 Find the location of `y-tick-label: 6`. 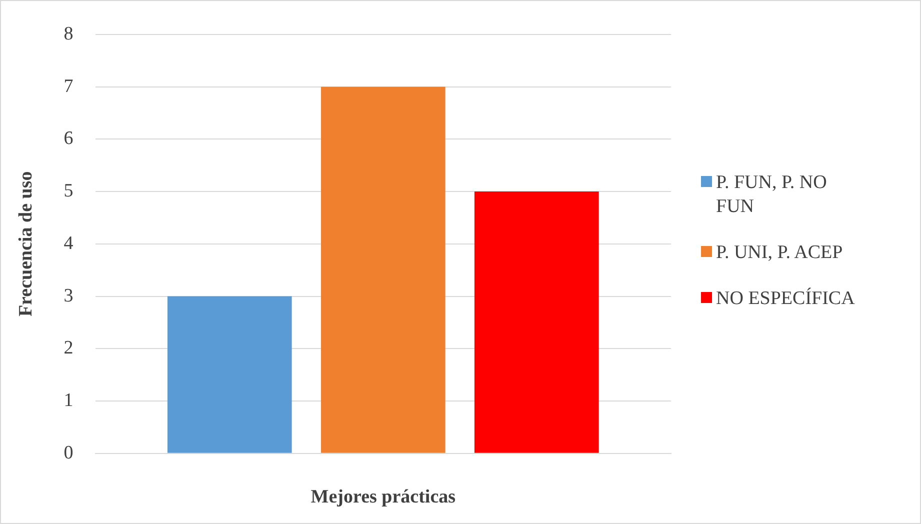

y-tick-label: 6 is located at coordinates (69, 139).